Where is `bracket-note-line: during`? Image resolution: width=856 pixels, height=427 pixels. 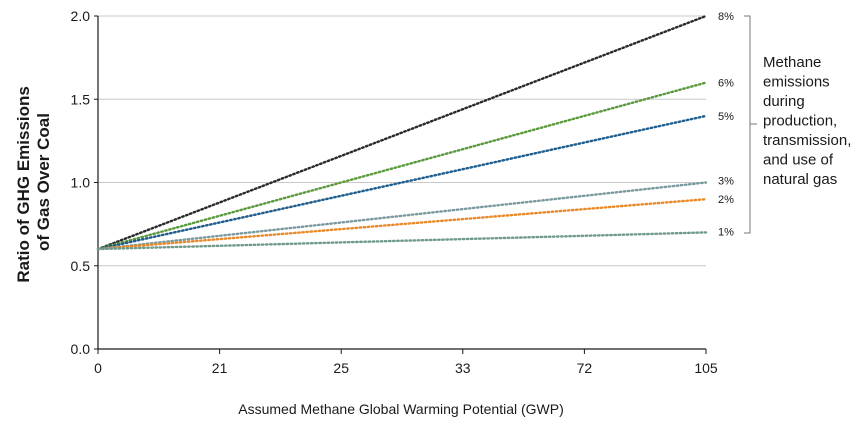
bracket-note-line: during is located at coordinates (784, 101).